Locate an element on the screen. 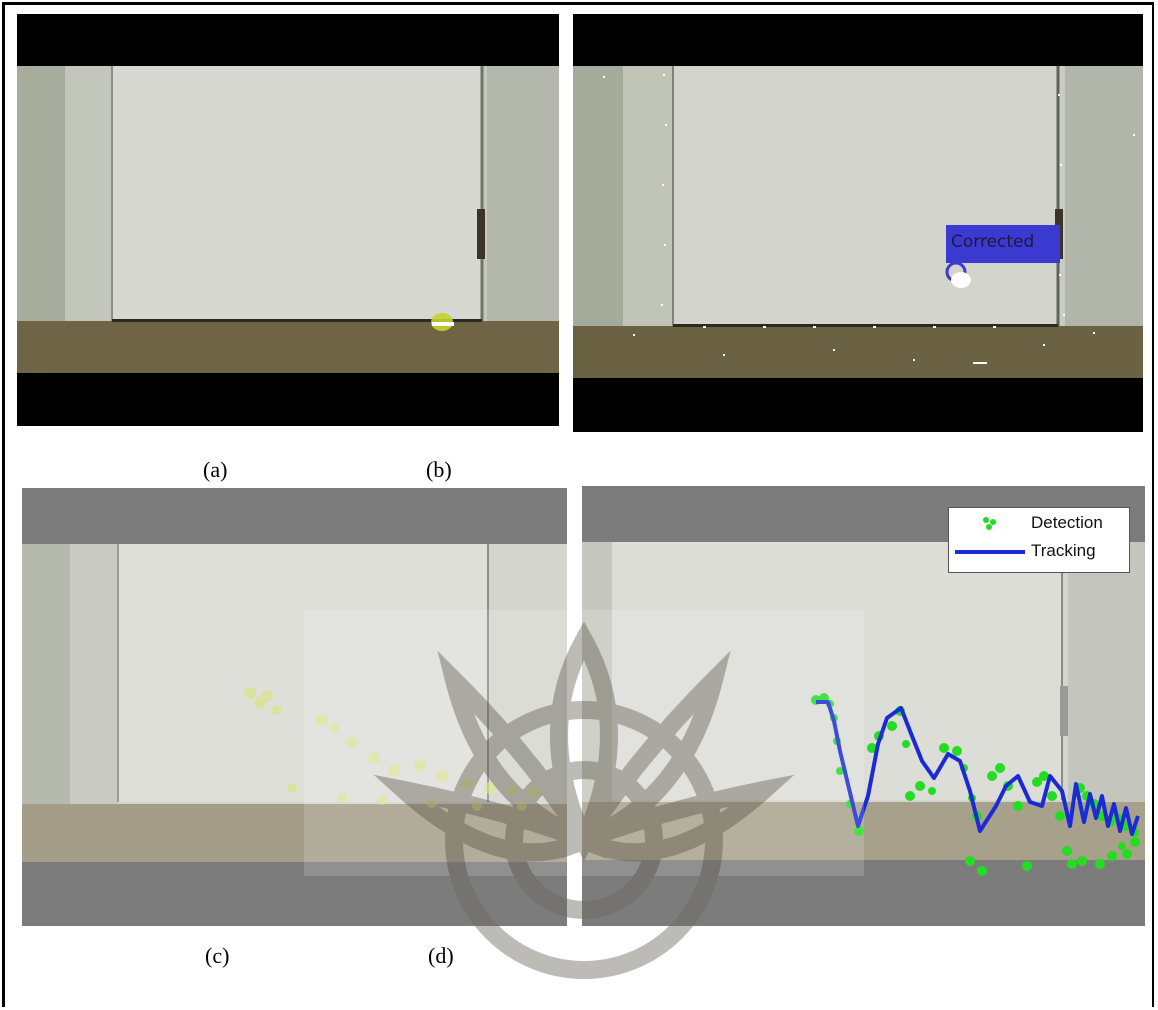  caption-d: (d) is located at coordinates (441, 955).